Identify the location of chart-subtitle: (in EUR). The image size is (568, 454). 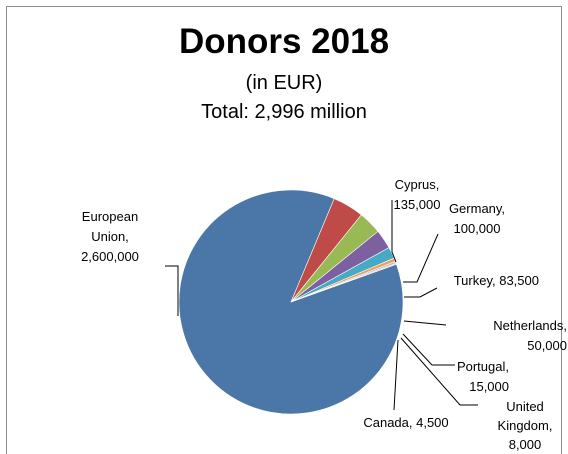
(284, 83).